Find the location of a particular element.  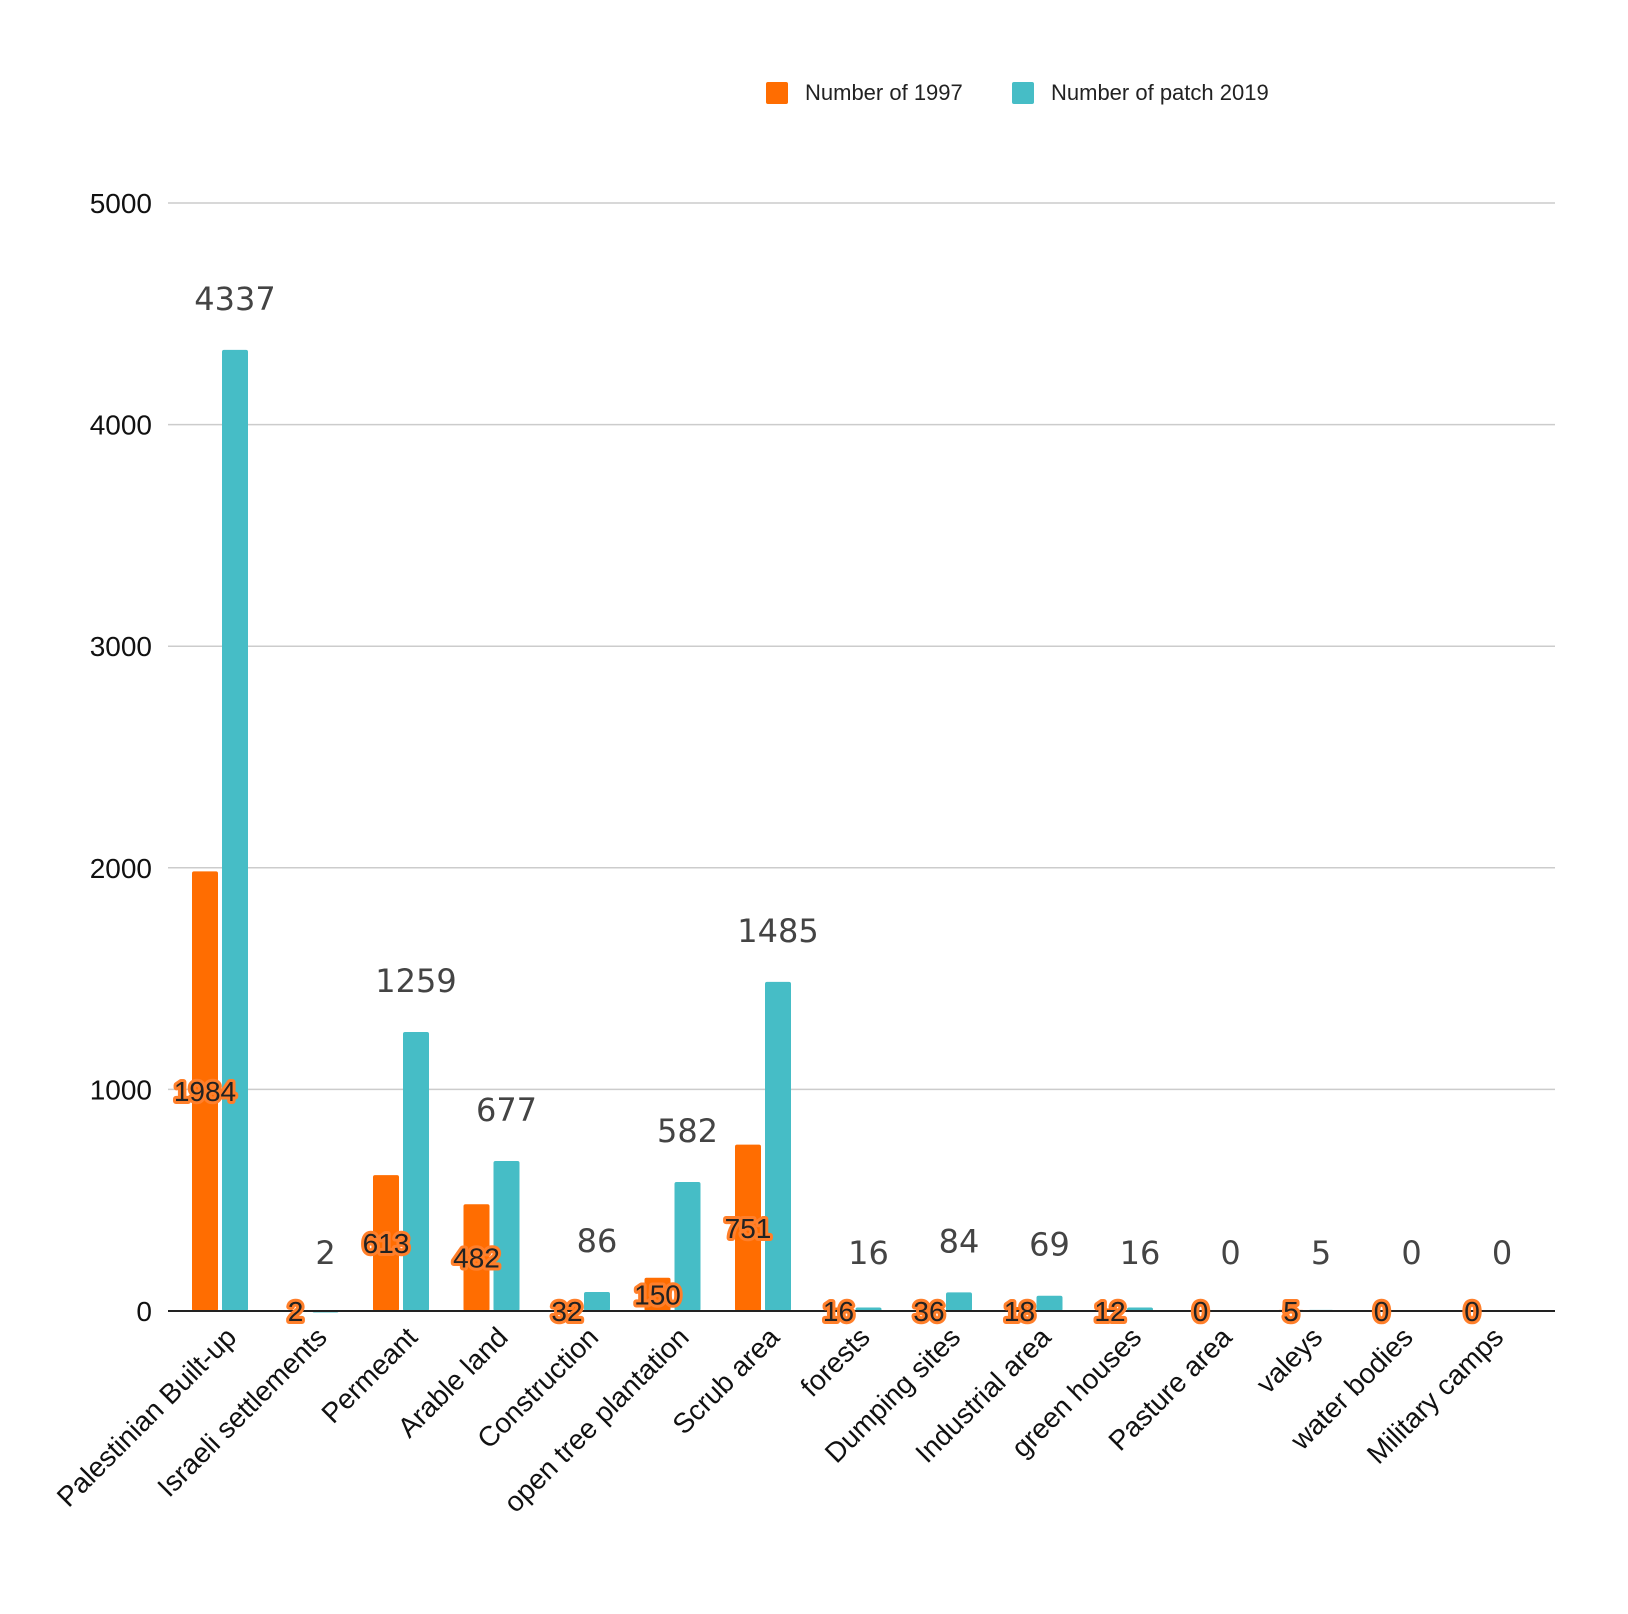

y-tick-label: 5000 is located at coordinates (121, 203).